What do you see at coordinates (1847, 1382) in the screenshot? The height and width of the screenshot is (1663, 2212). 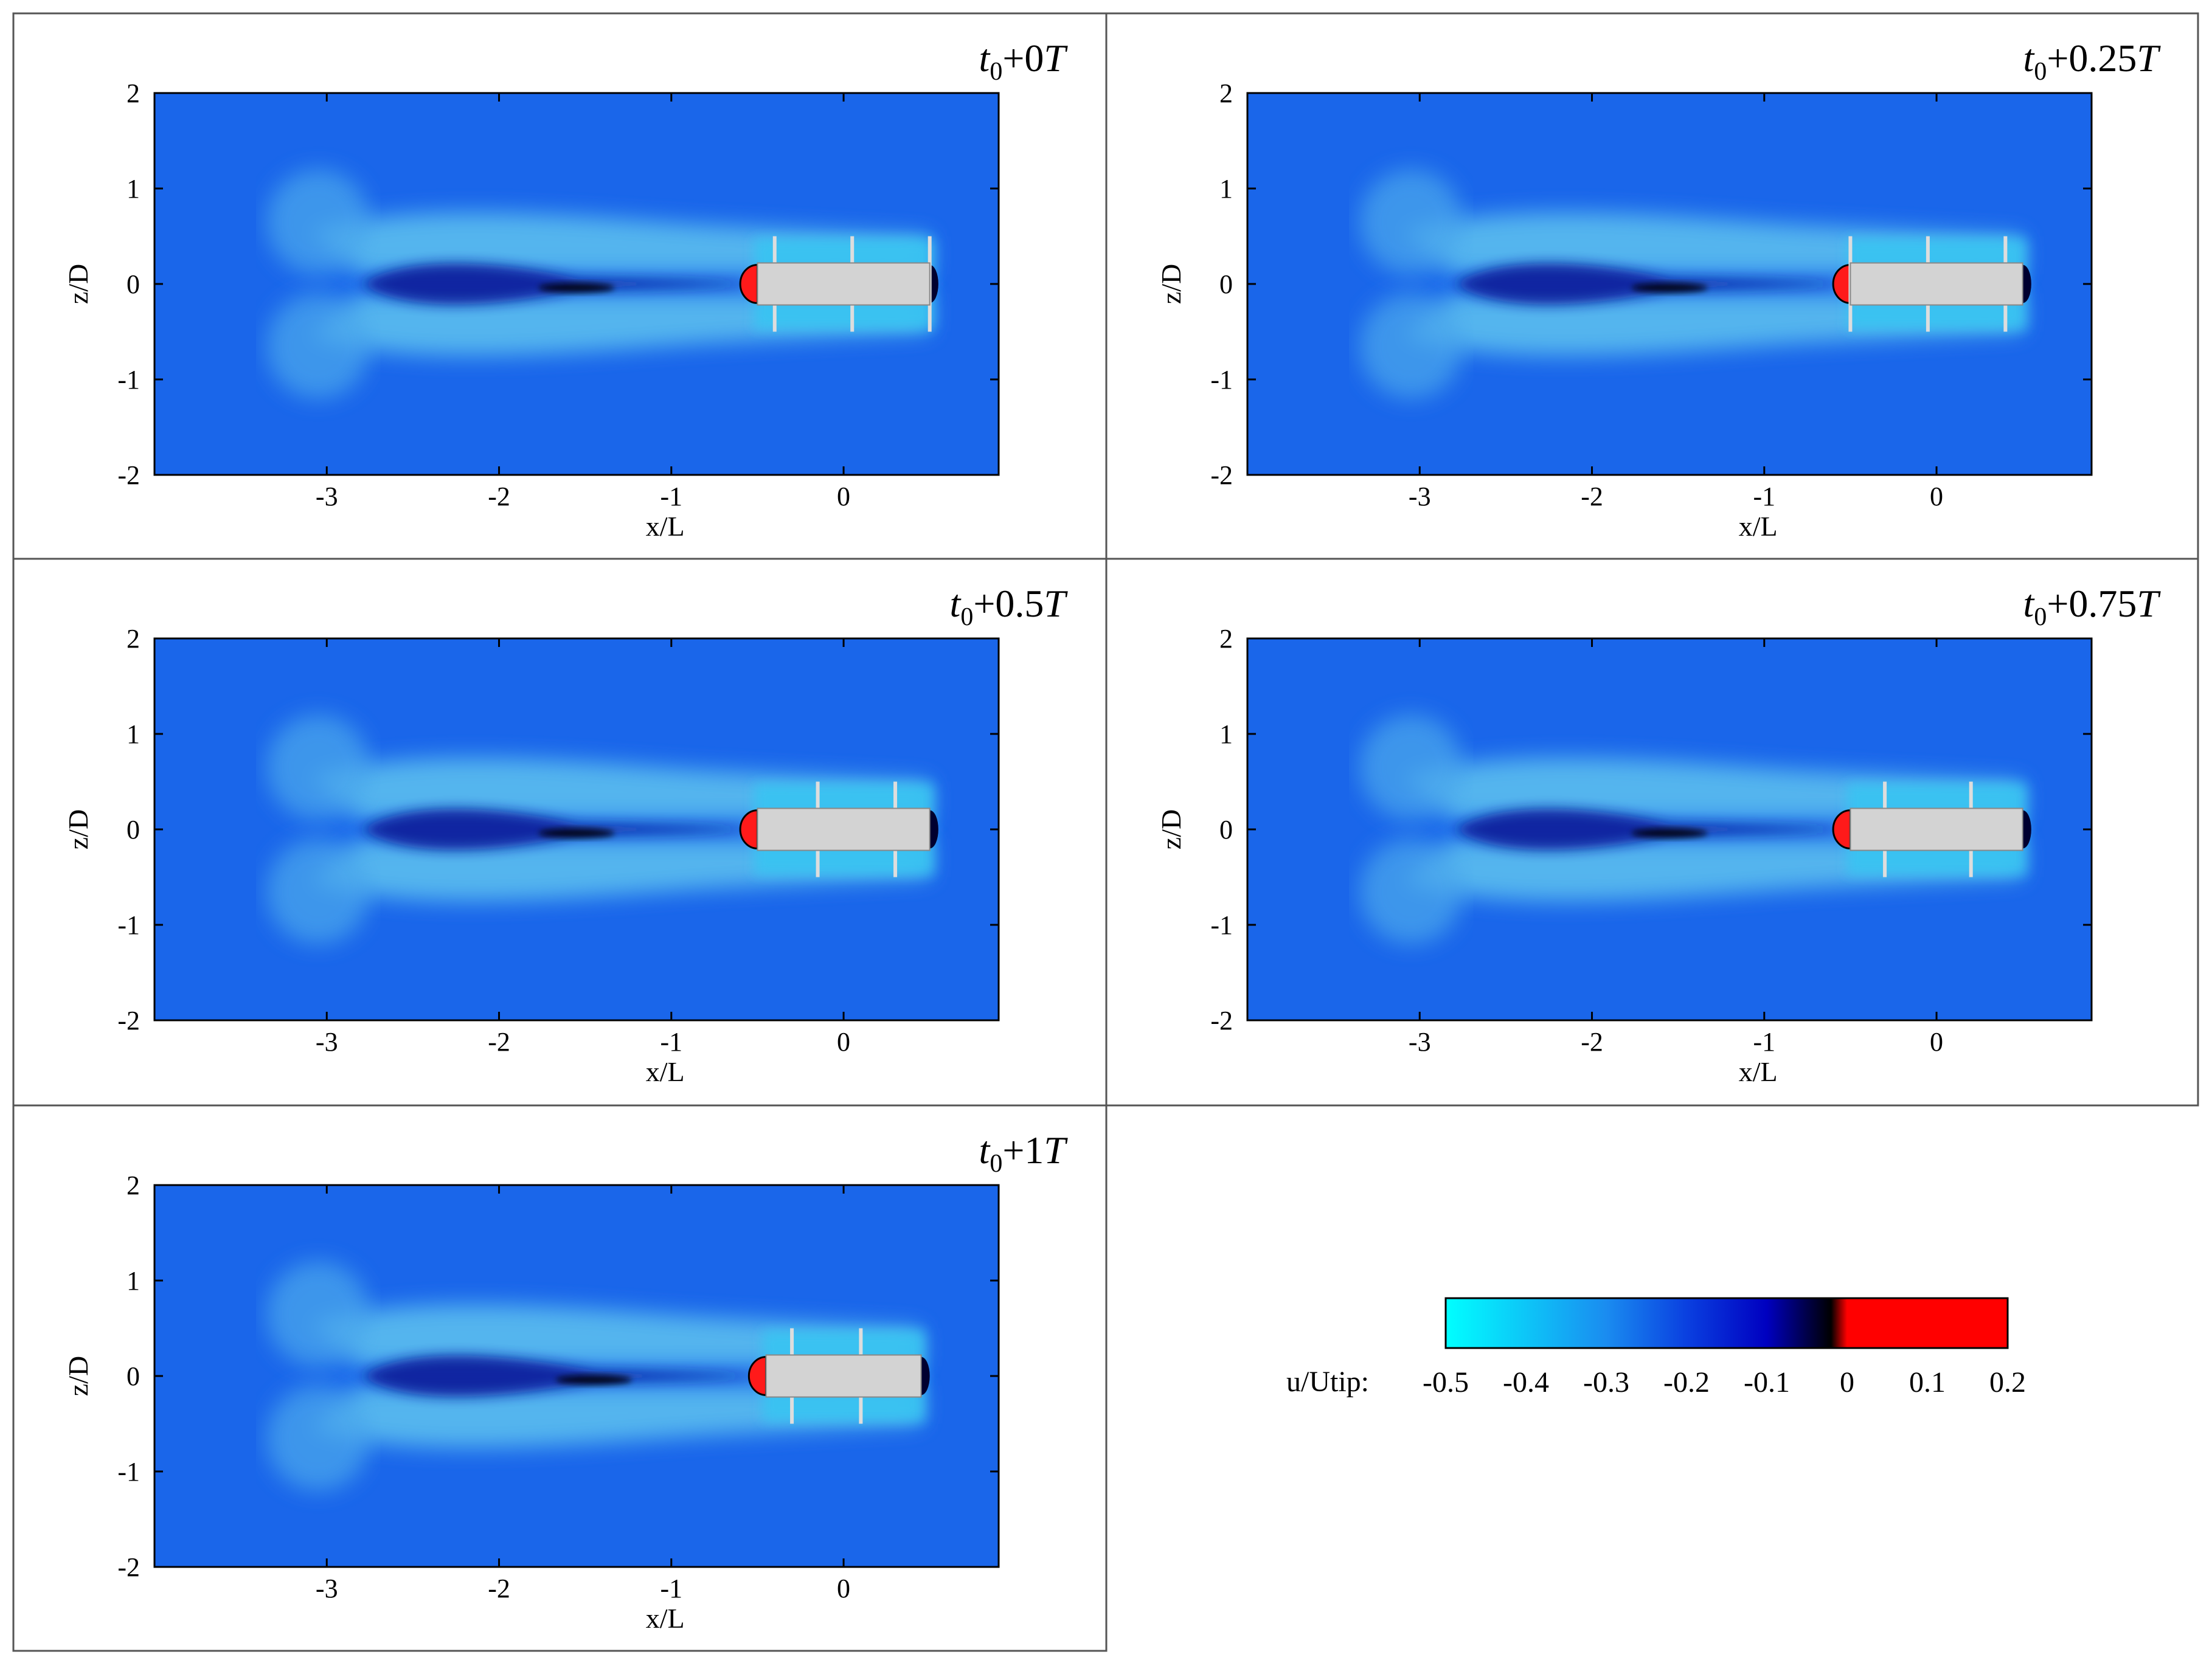 I see `colorbar-tick-label: 0` at bounding box center [1847, 1382].